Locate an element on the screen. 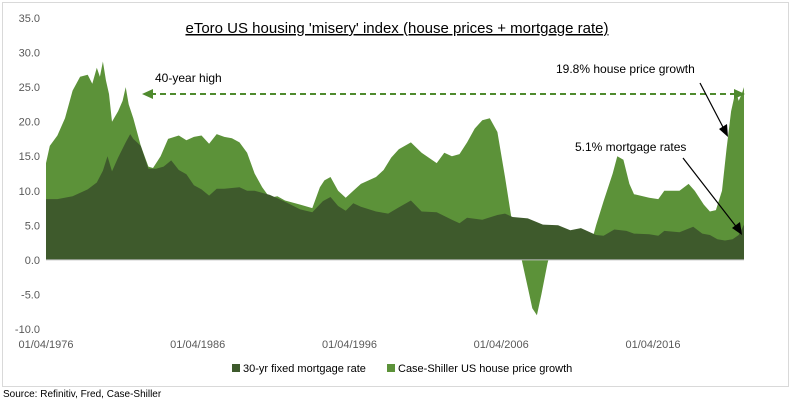 The width and height of the screenshot is (793, 406). y-tick-label: 10.0 is located at coordinates (29, 192).